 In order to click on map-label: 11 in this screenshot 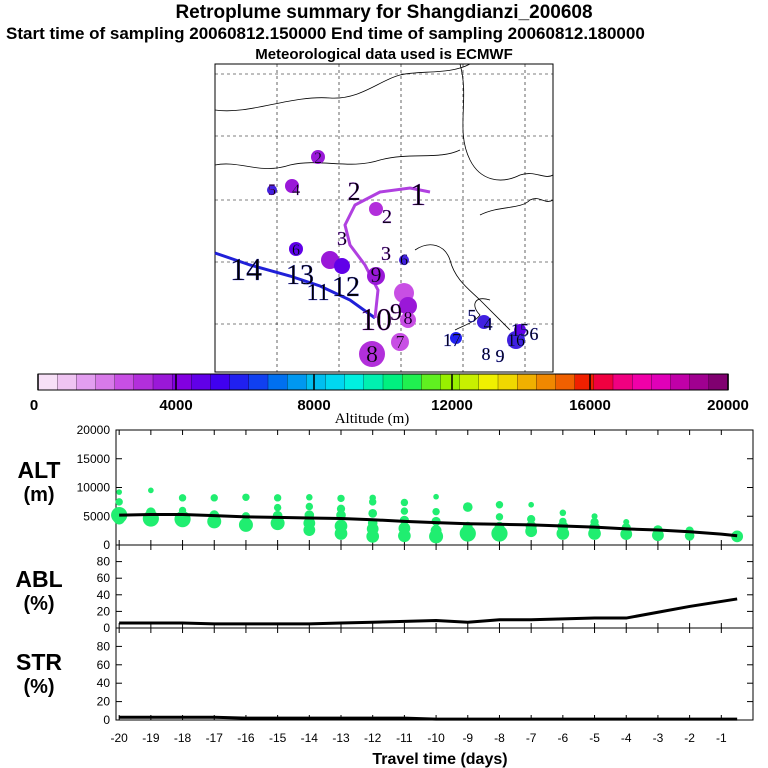, I will do `click(317, 293)`.